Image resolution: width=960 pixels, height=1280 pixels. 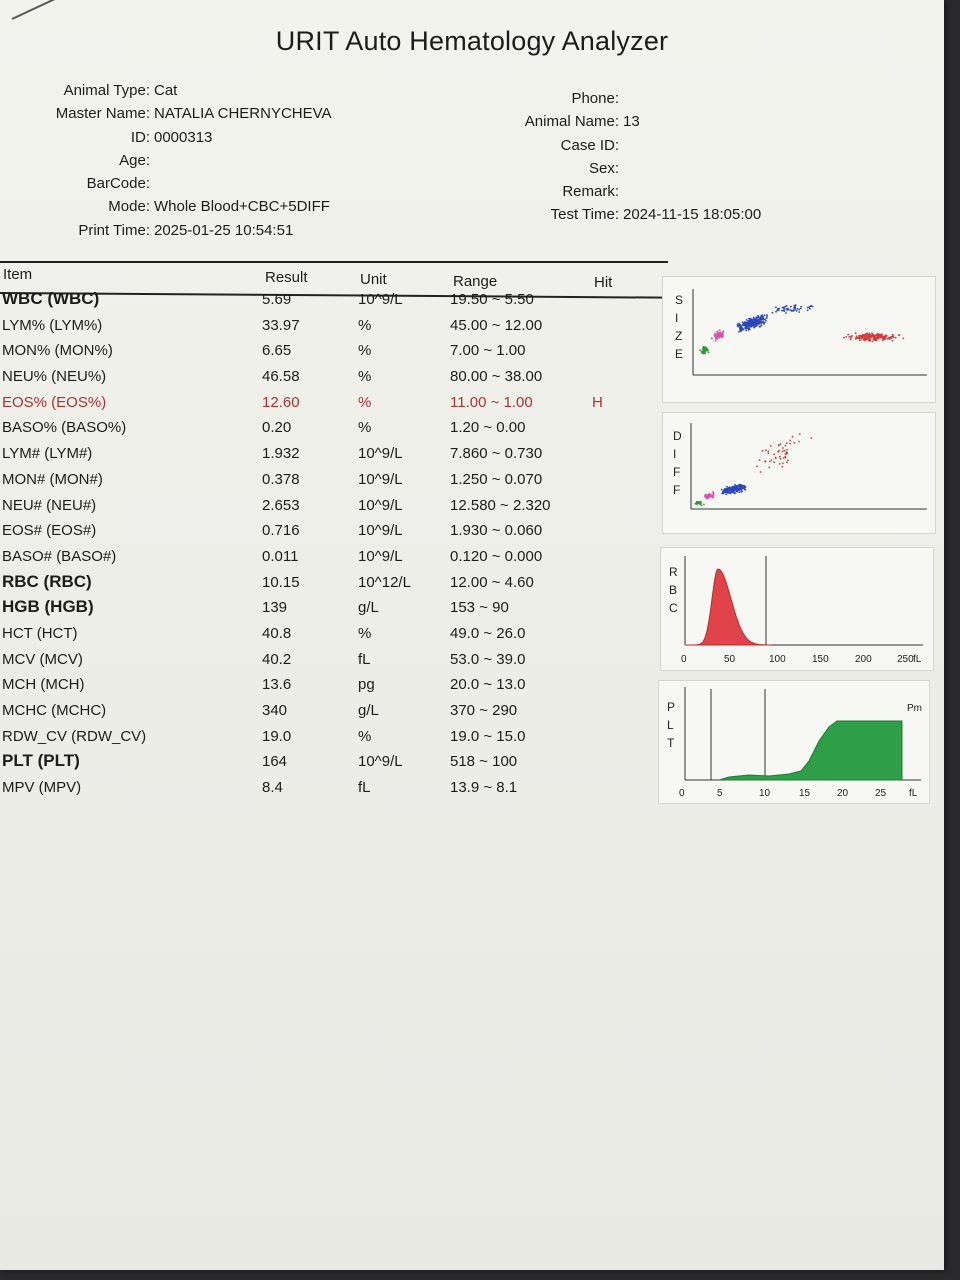 I want to click on size-axis-letter: Z, so click(x=678, y=336).